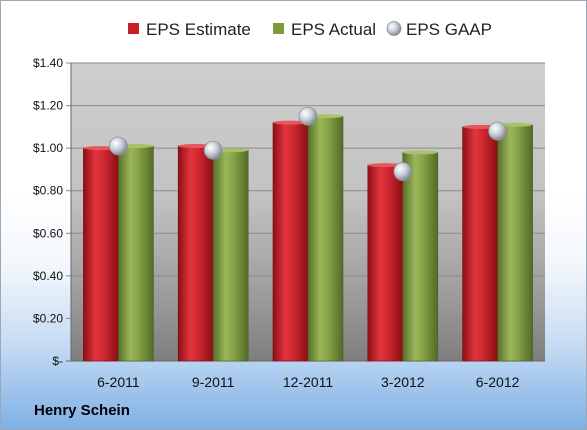  Describe the element at coordinates (118, 382) in the screenshot. I see `x-tick-label: 6-2011` at that location.